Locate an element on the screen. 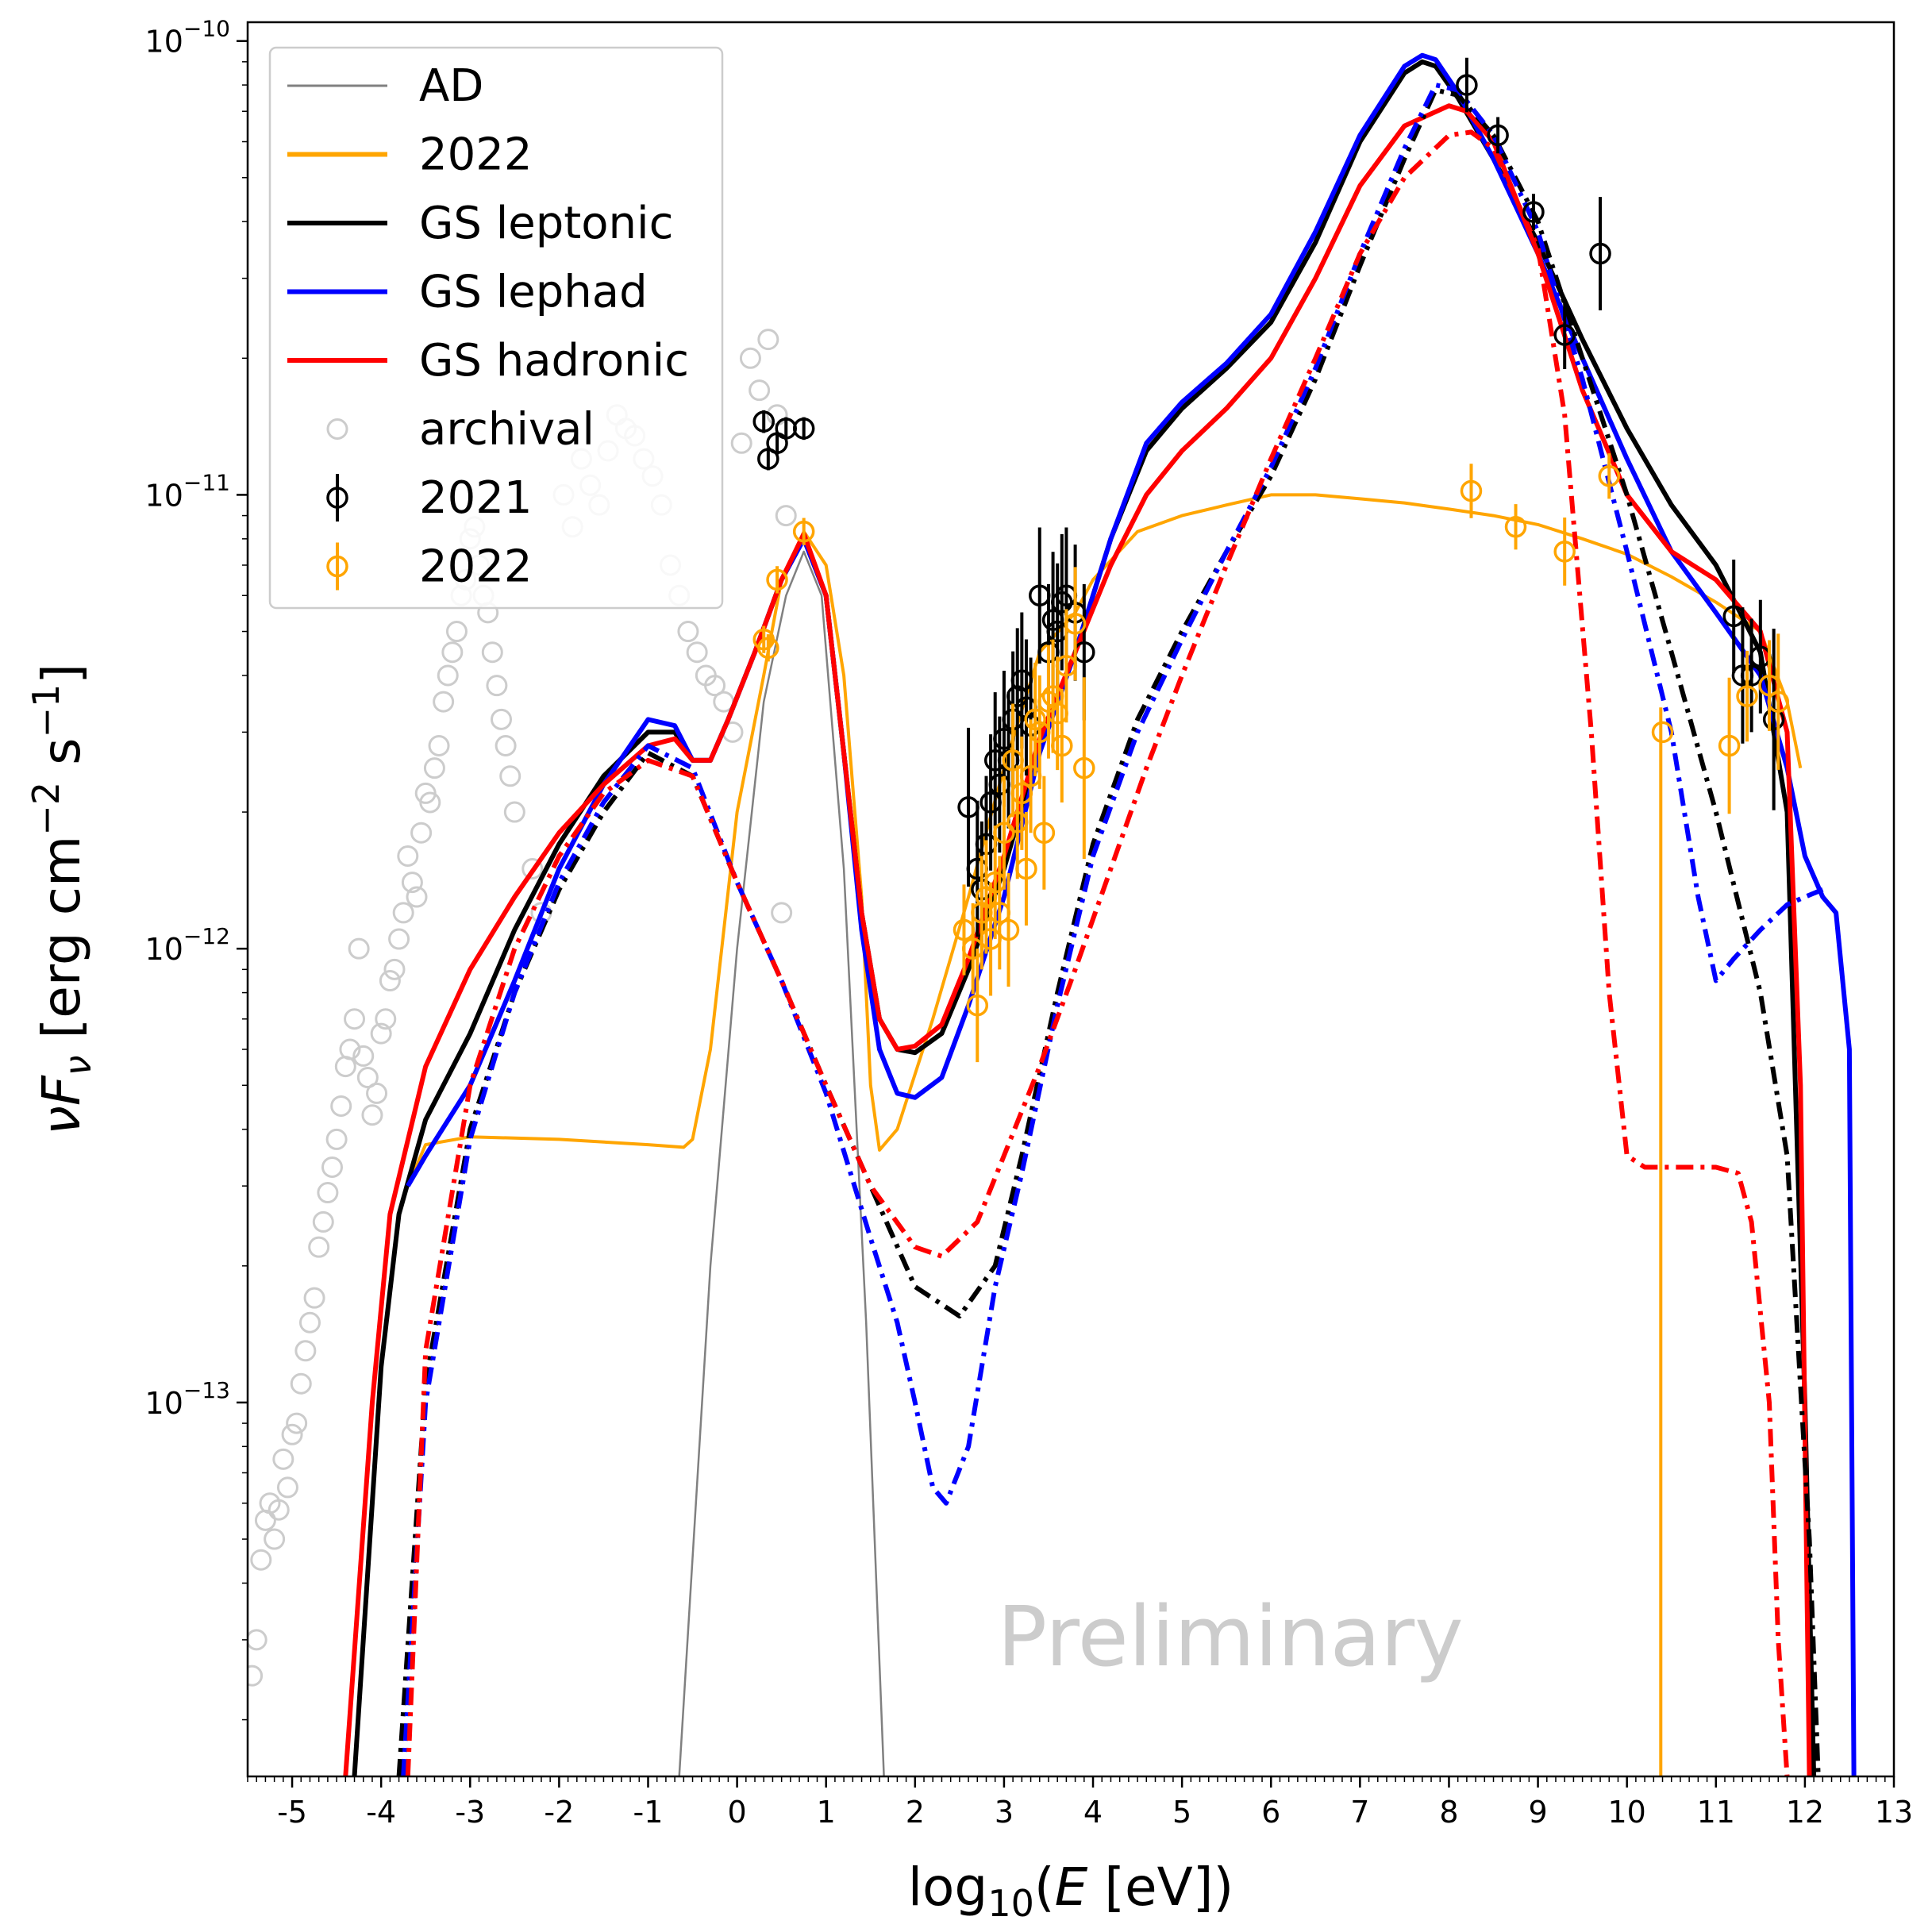  x-axis-label: log10(E [eV]) is located at coordinates (1071, 1891).